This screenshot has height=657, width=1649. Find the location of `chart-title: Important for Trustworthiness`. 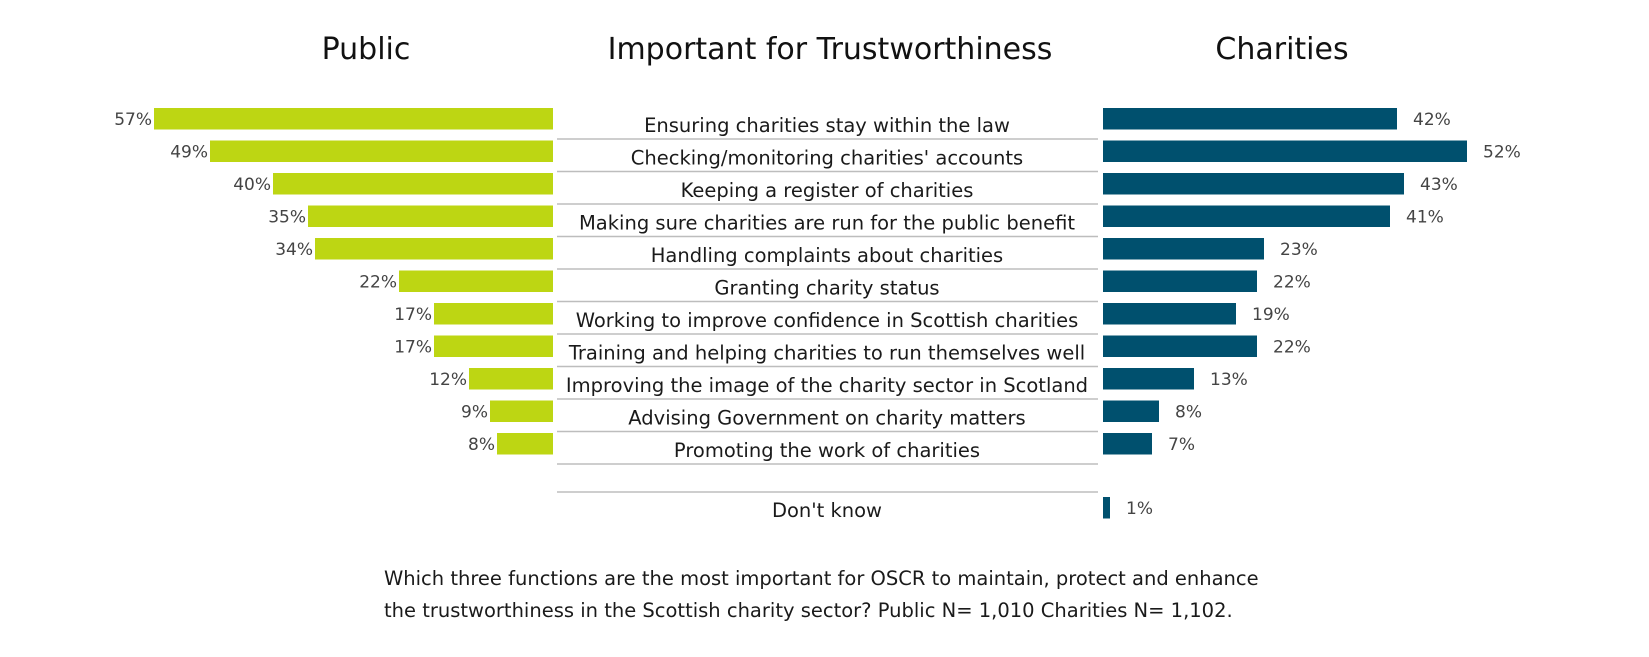

chart-title: Important for Trustworthiness is located at coordinates (830, 49).